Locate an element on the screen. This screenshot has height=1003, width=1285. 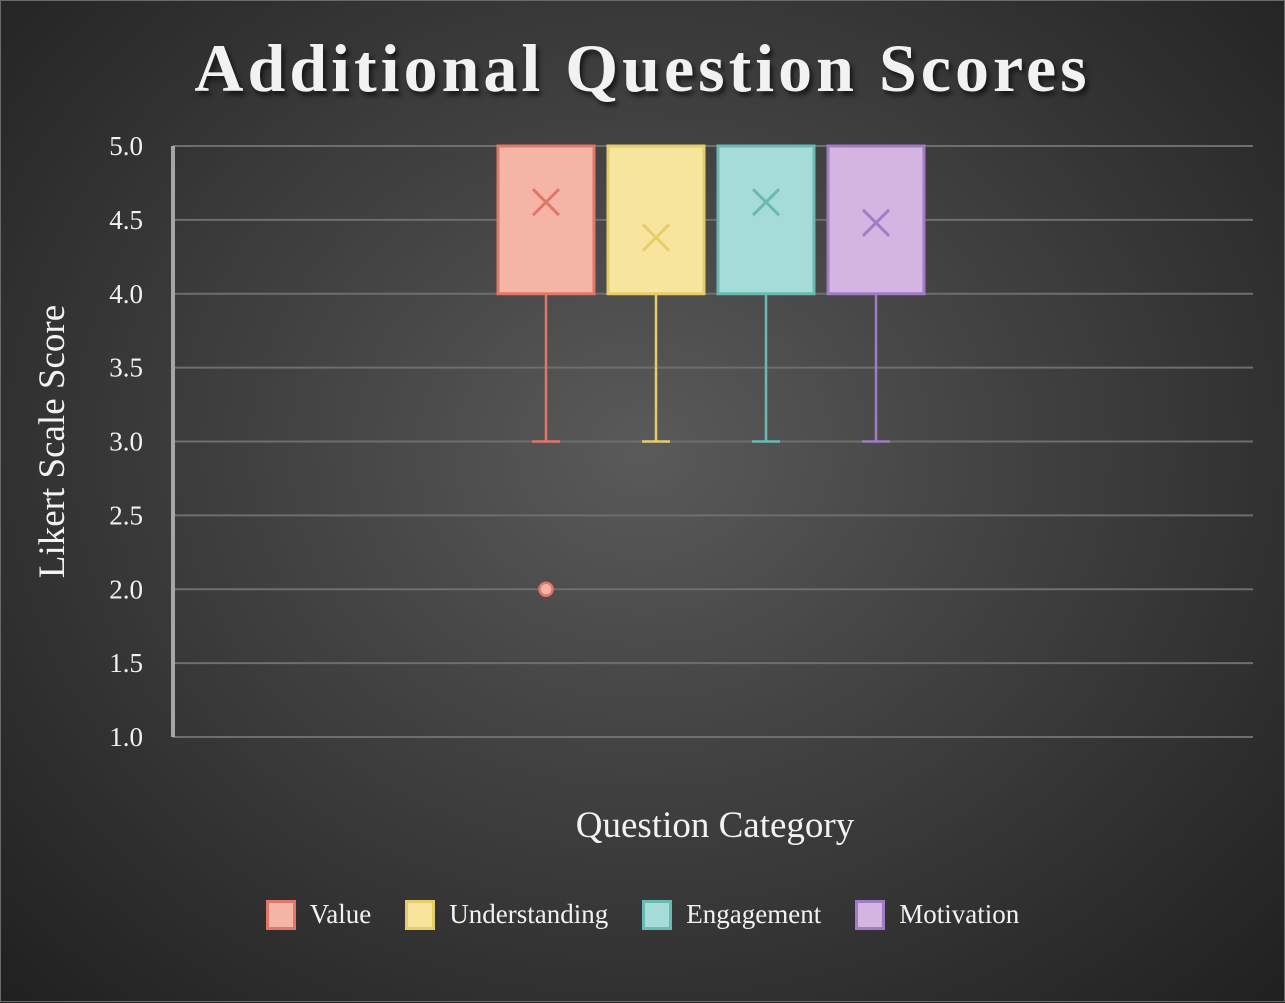
legend-item: Value is located at coordinates (318, 914).